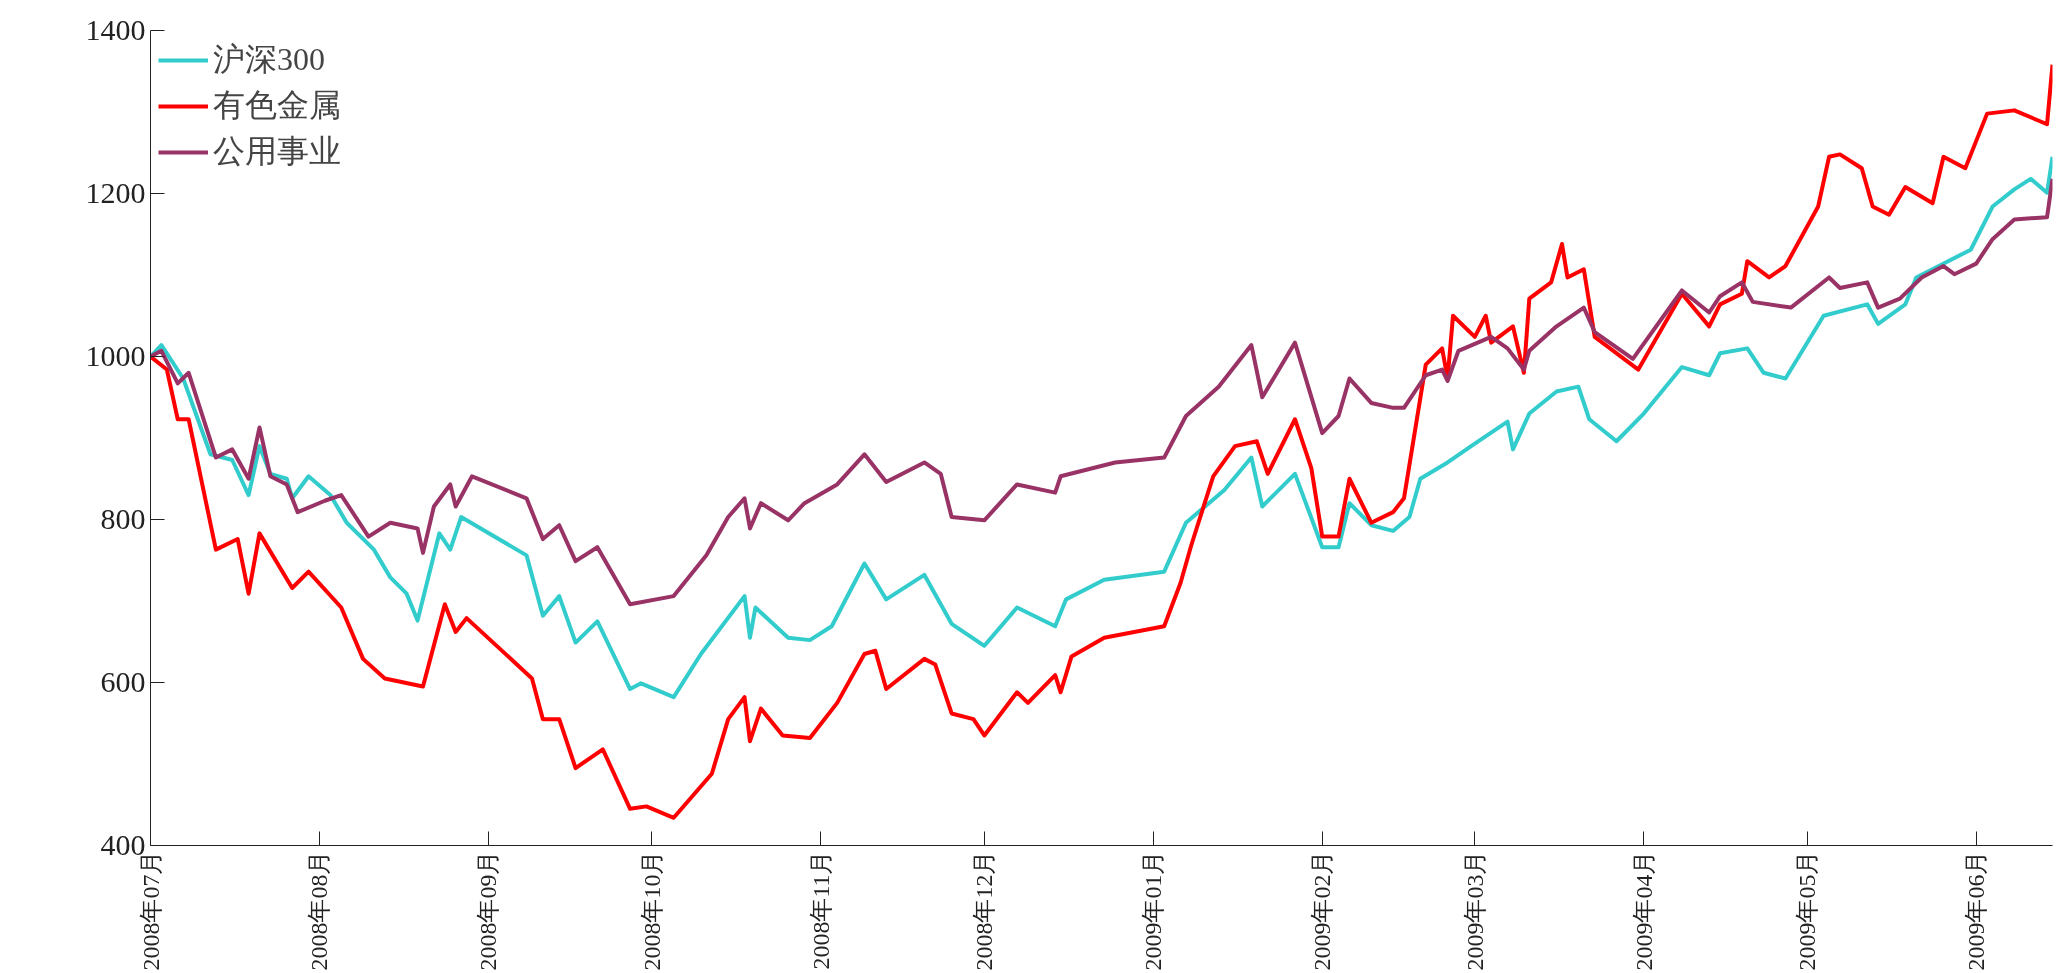 This screenshot has width=2062, height=973. I want to click on y-tick-label: 1000, so click(115, 355).